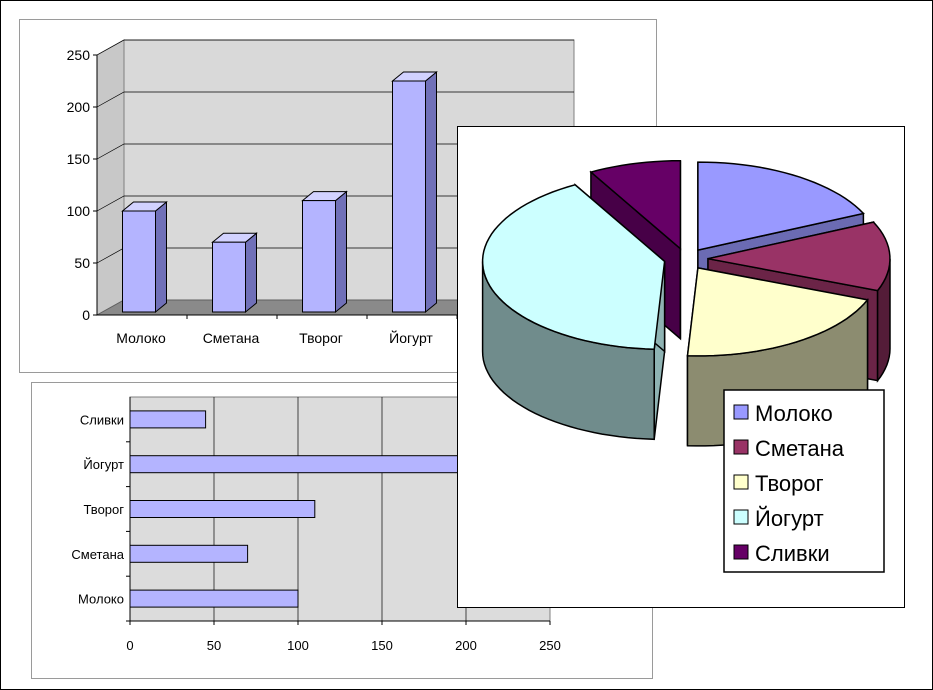 This screenshot has width=933, height=690. What do you see at coordinates (103, 464) in the screenshot?
I see `y-tick-label: Йогурт` at bounding box center [103, 464].